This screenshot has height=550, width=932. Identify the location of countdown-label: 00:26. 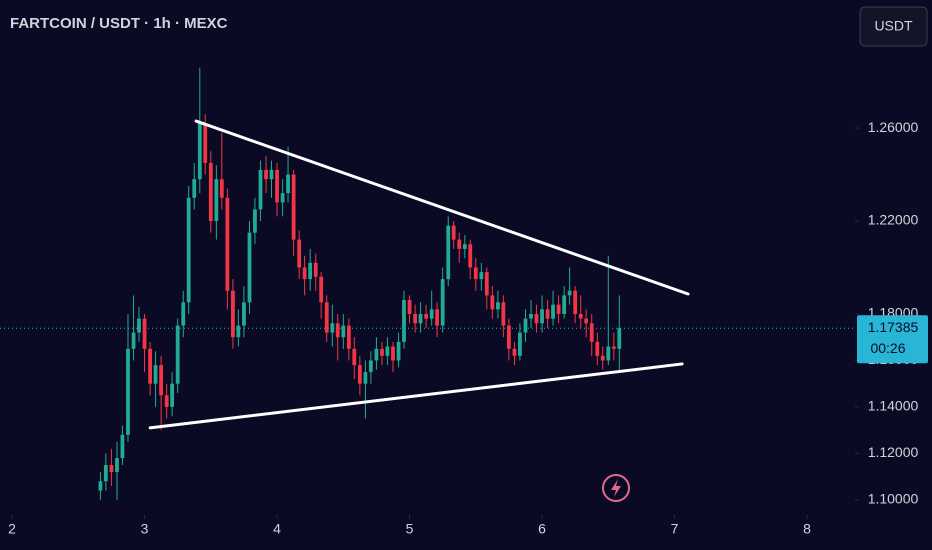
(887, 348).